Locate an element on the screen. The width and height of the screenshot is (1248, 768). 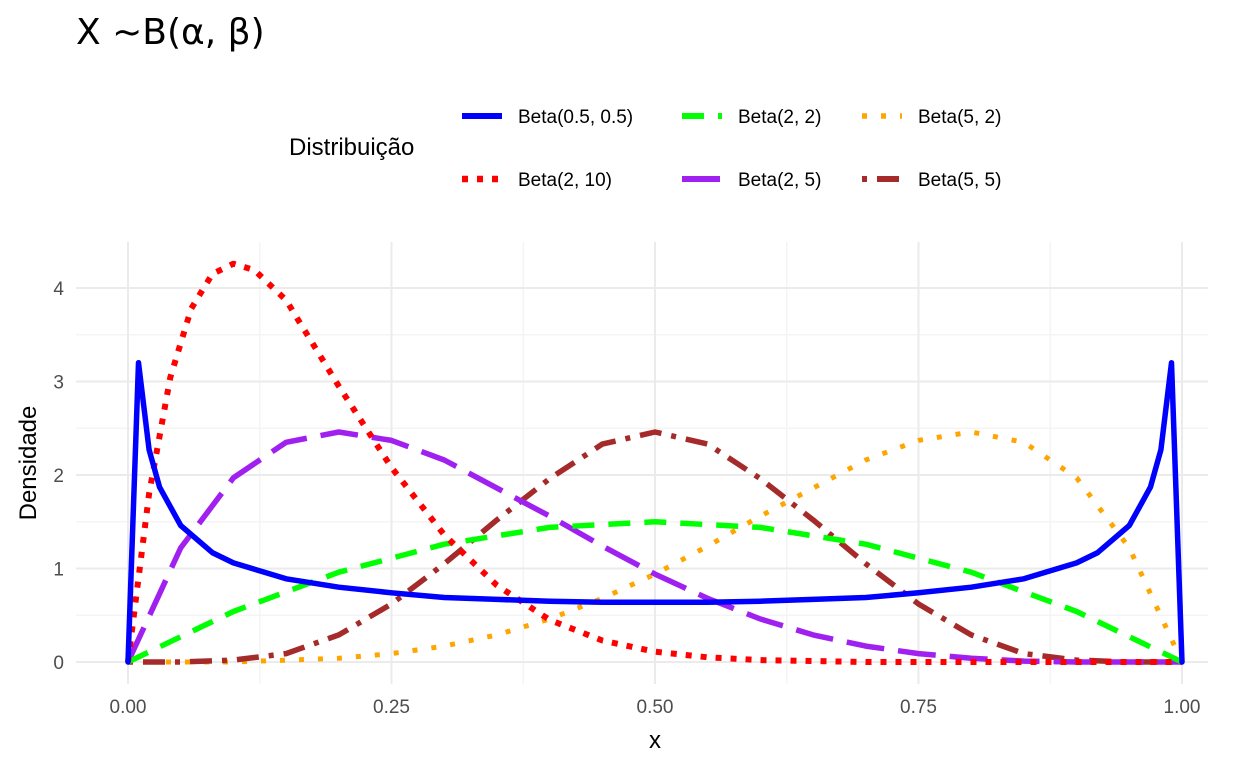
x-axis-label: x is located at coordinates (655, 740).